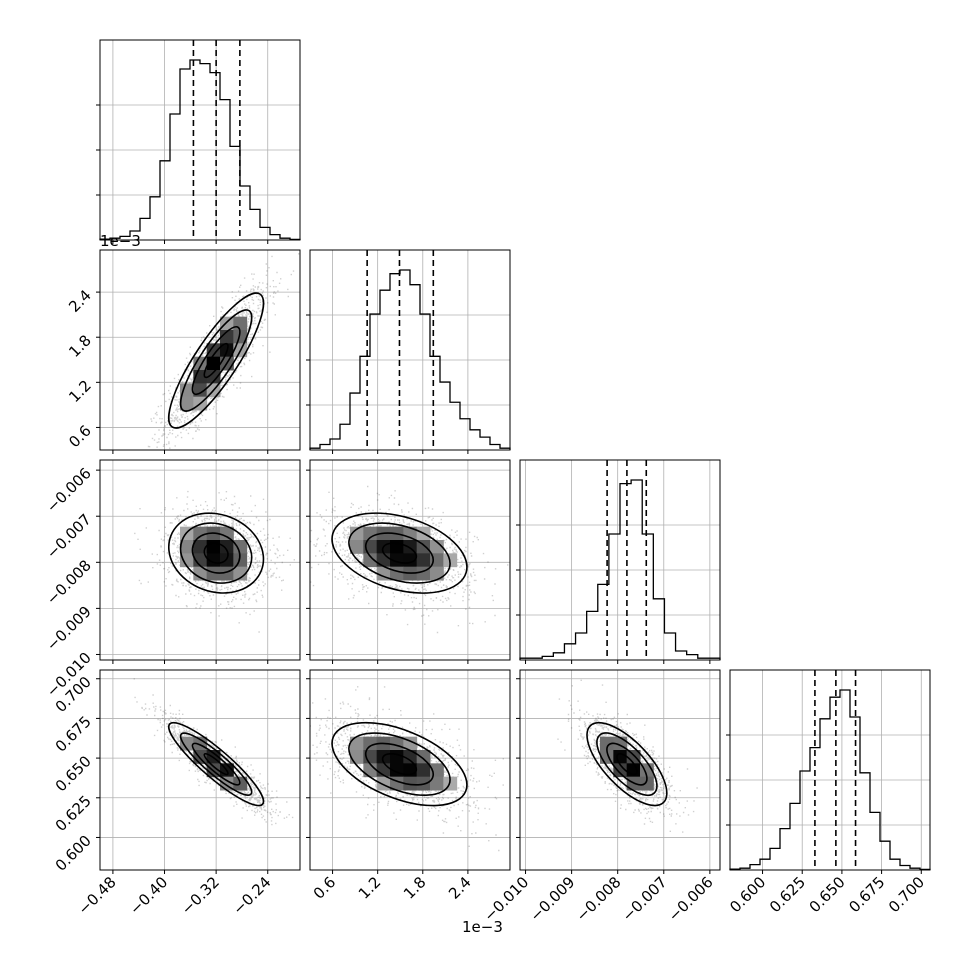  I want to click on x-tick-label: 0.700, so click(906, 894).